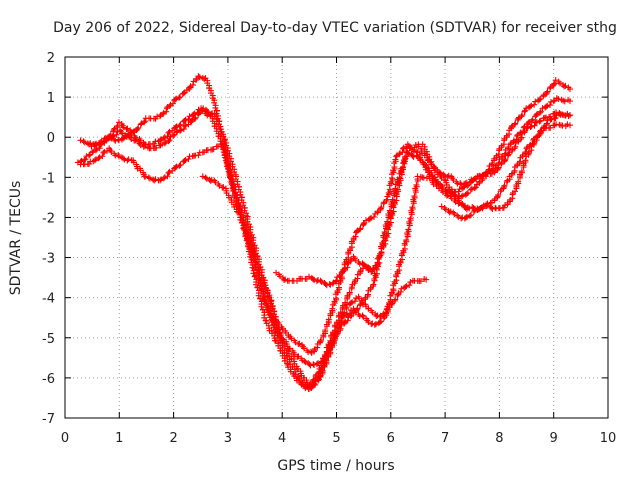 The image size is (640, 480). What do you see at coordinates (173, 438) in the screenshot?
I see `x-tick-label: 2` at bounding box center [173, 438].